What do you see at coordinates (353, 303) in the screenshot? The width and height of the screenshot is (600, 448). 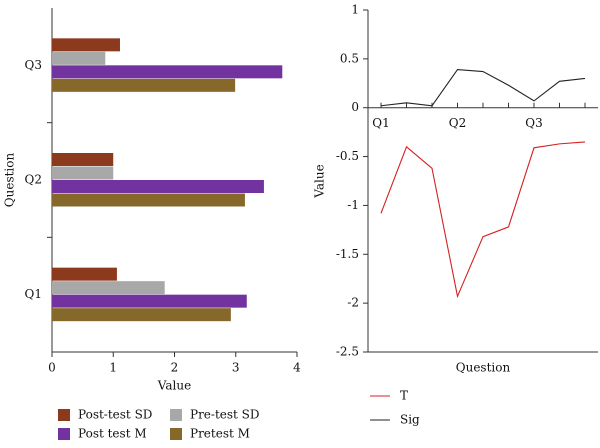 I see `y-tick-label: -2` at bounding box center [353, 303].